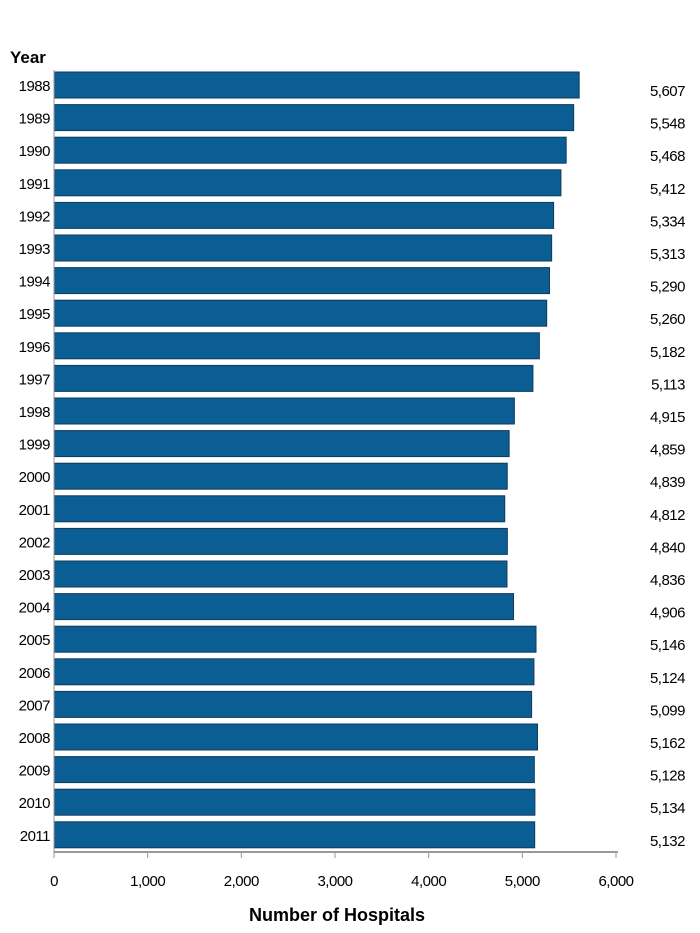  Describe the element at coordinates (54, 881) in the screenshot. I see `x-tick-label: 0` at that location.